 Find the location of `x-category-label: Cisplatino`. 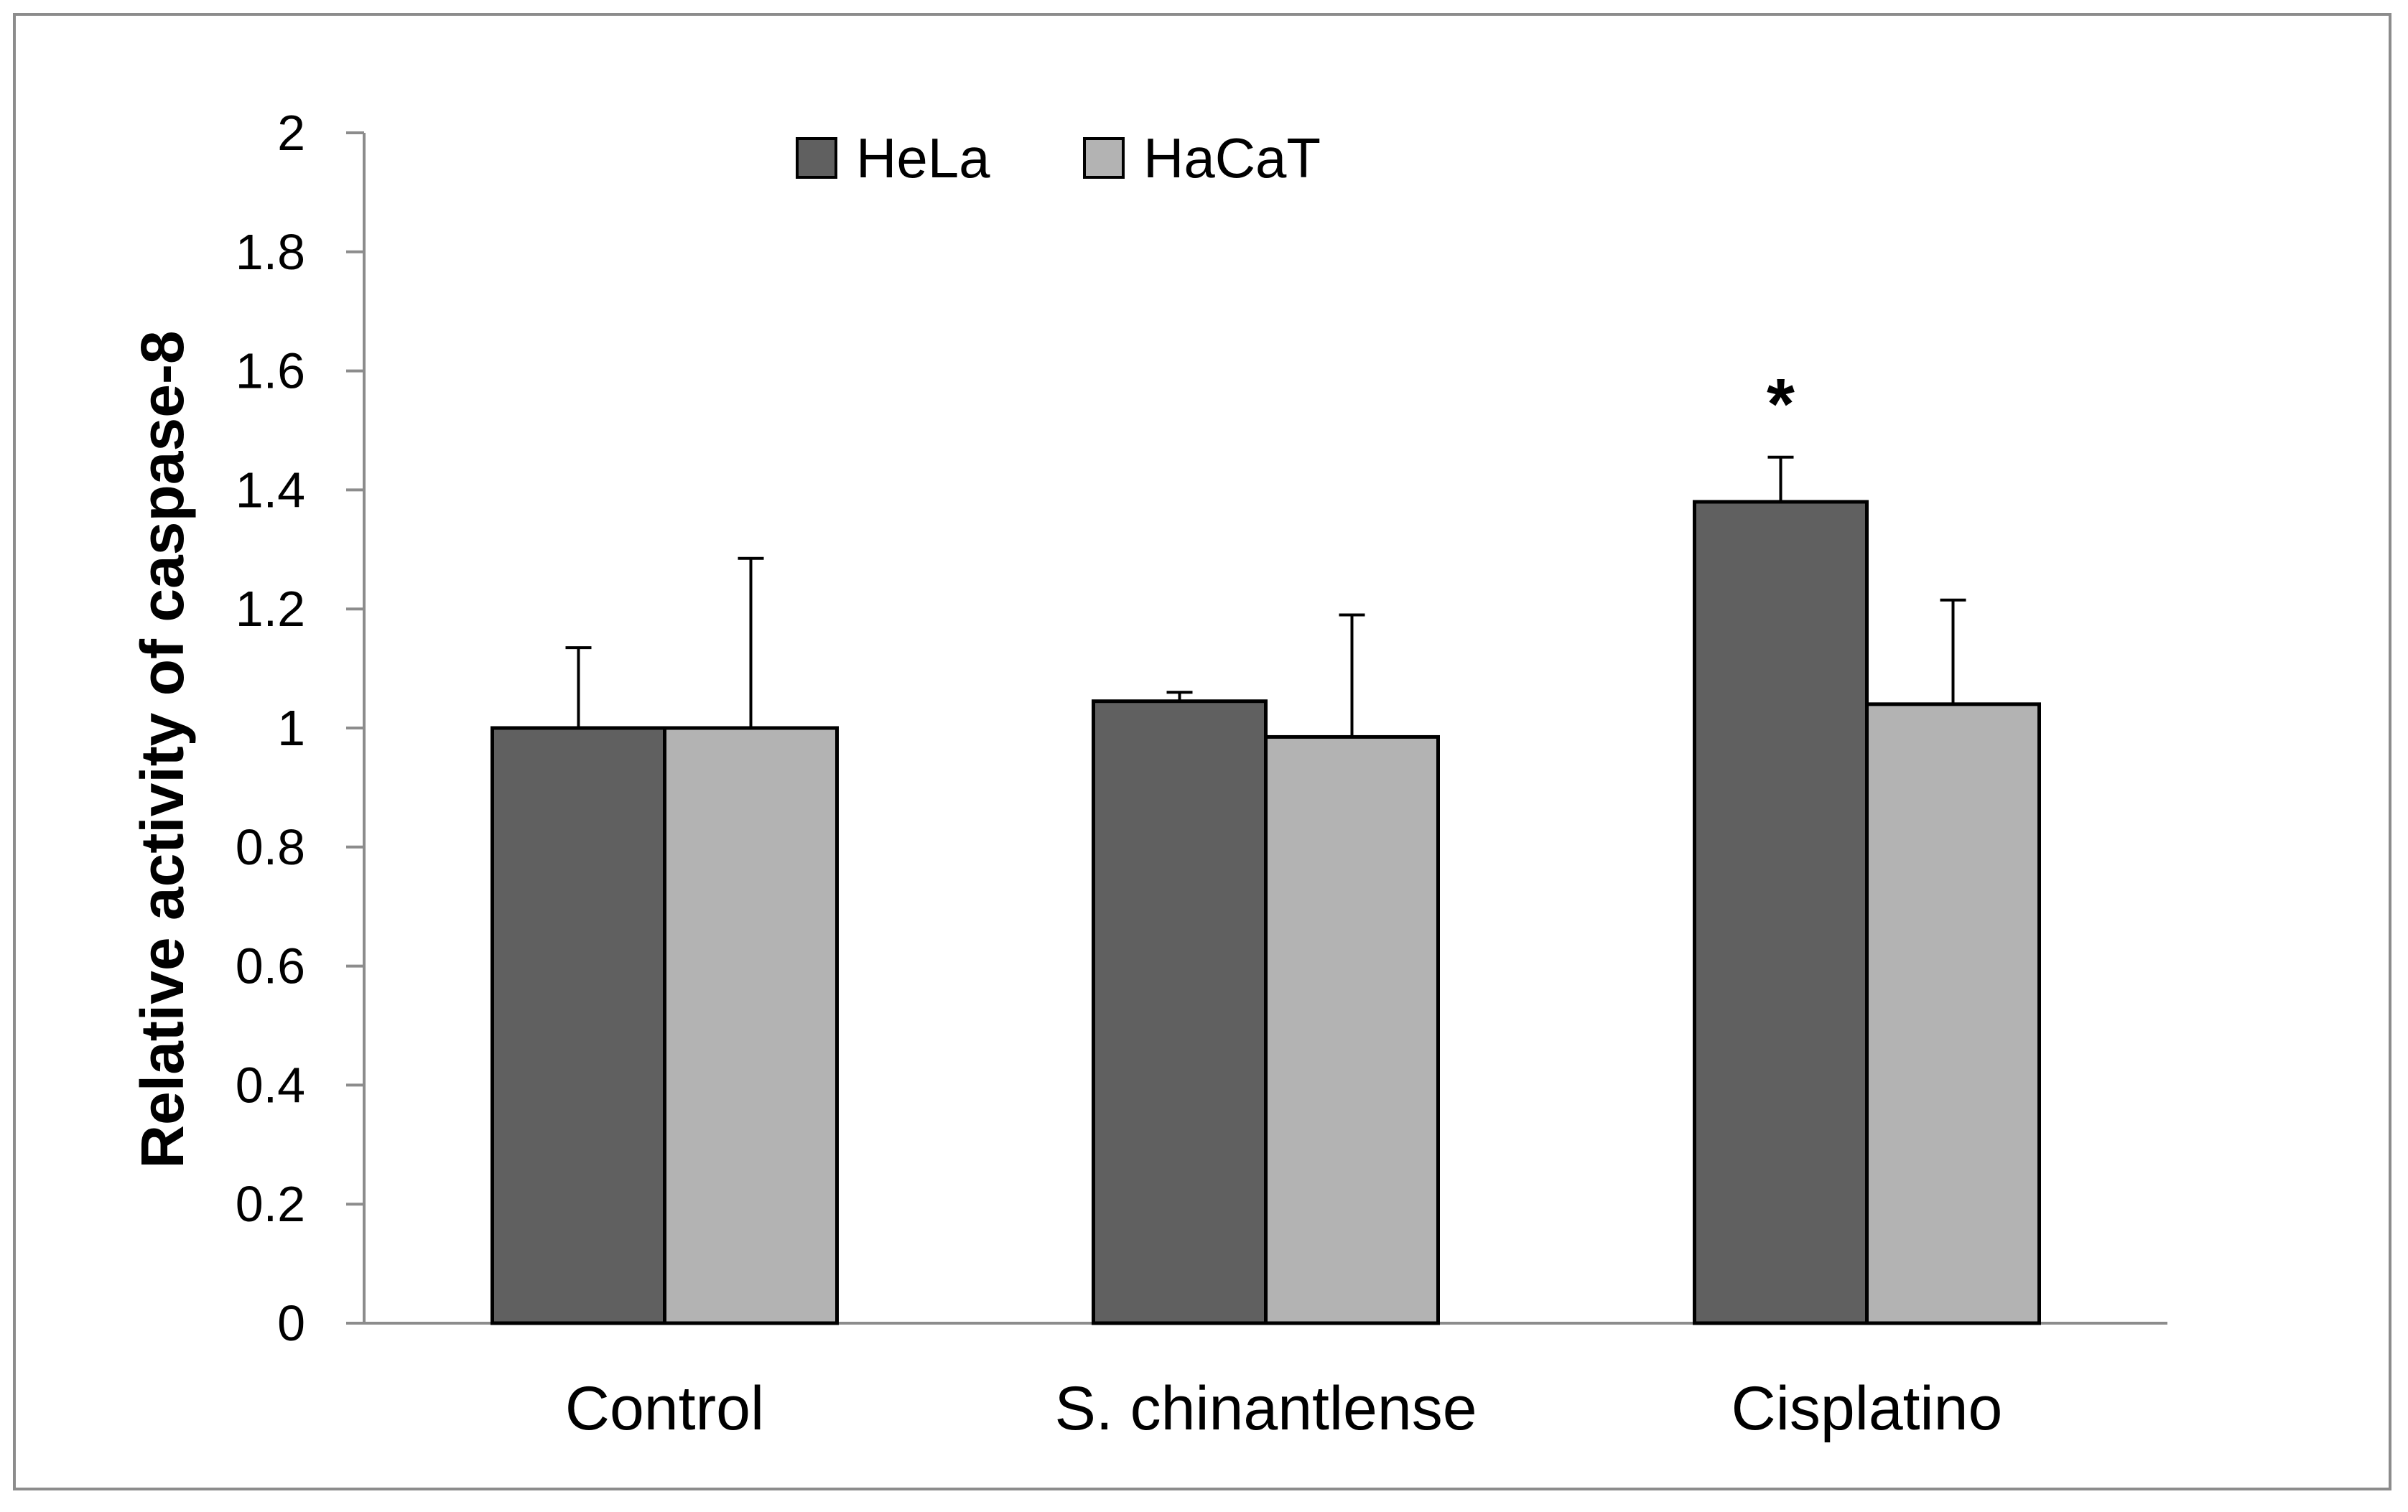

x-category-label: Cisplatino is located at coordinates (1867, 1408).